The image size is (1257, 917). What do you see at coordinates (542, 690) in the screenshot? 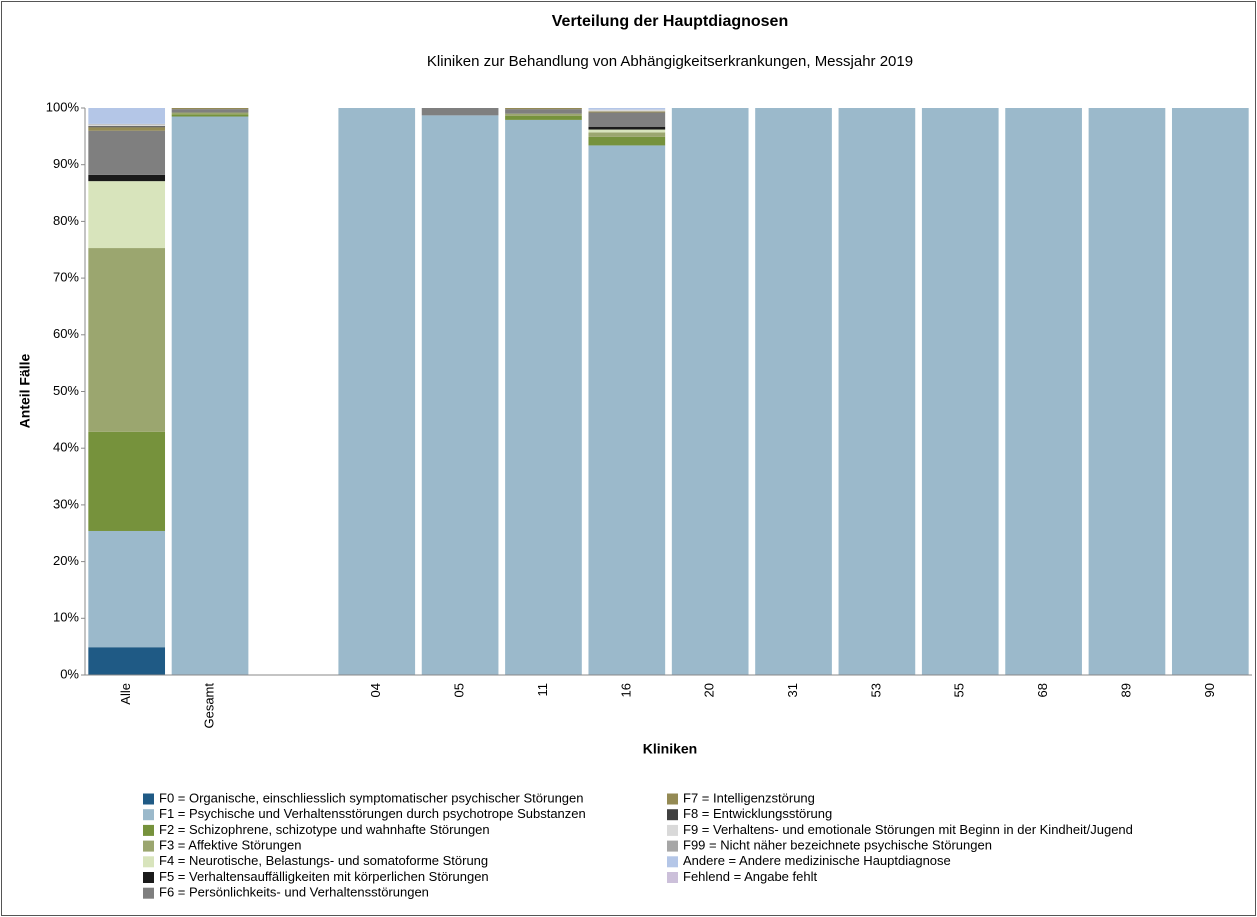
I see `x-tick-label: 11` at bounding box center [542, 690].